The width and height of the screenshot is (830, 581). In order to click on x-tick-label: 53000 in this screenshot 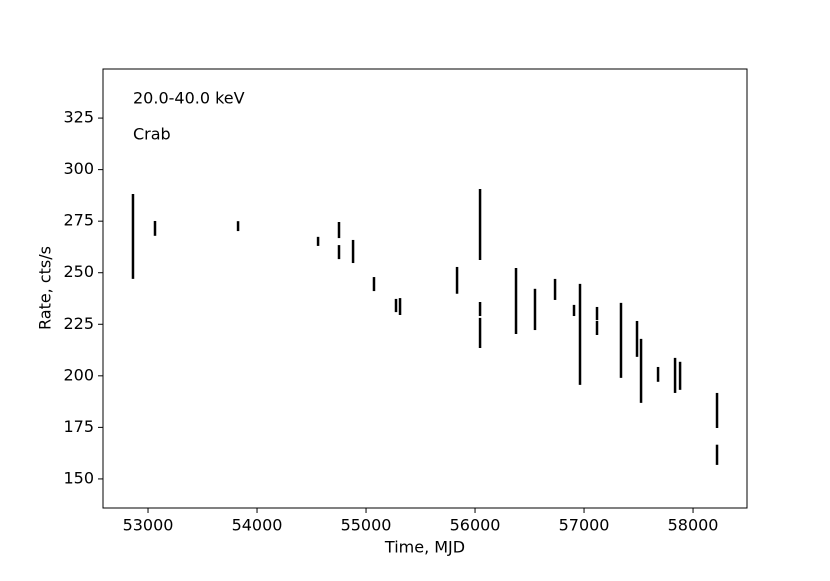, I will do `click(148, 525)`.